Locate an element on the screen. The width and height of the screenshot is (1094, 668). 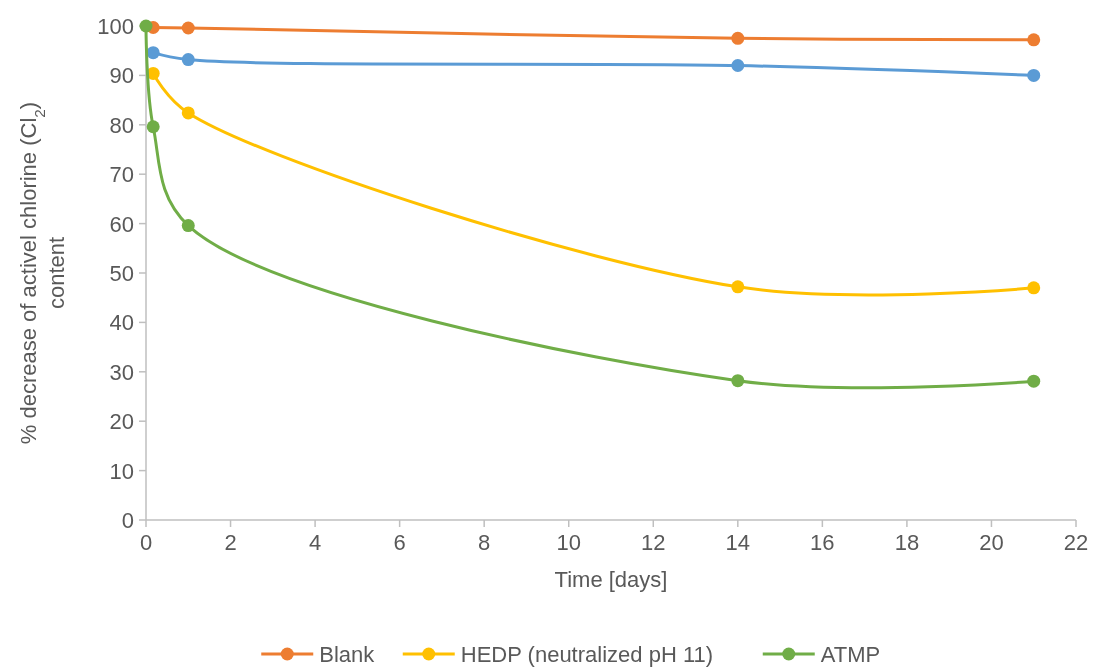
x-tick-label: 4 is located at coordinates (315, 542).